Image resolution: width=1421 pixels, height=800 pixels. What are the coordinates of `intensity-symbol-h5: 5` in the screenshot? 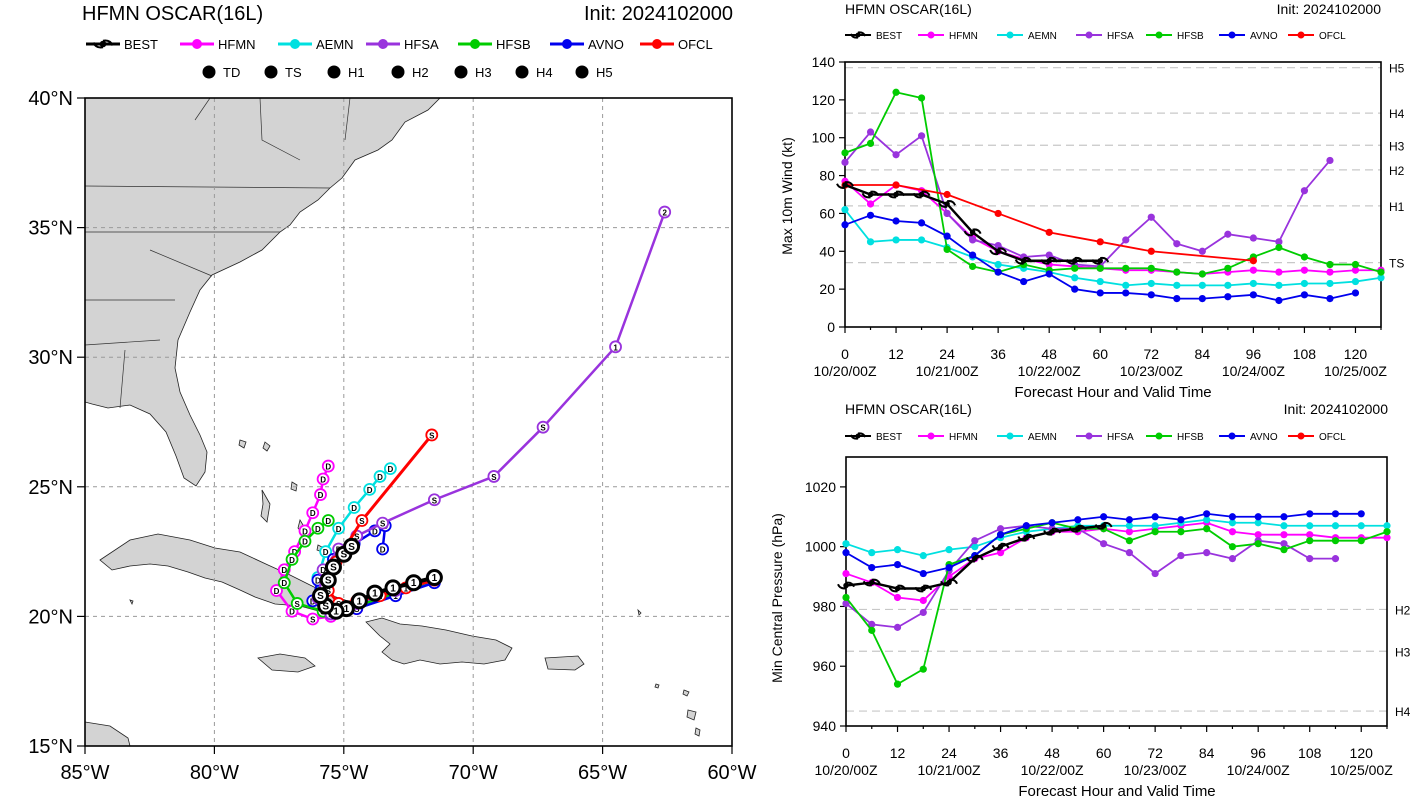 It's located at (581, 73).